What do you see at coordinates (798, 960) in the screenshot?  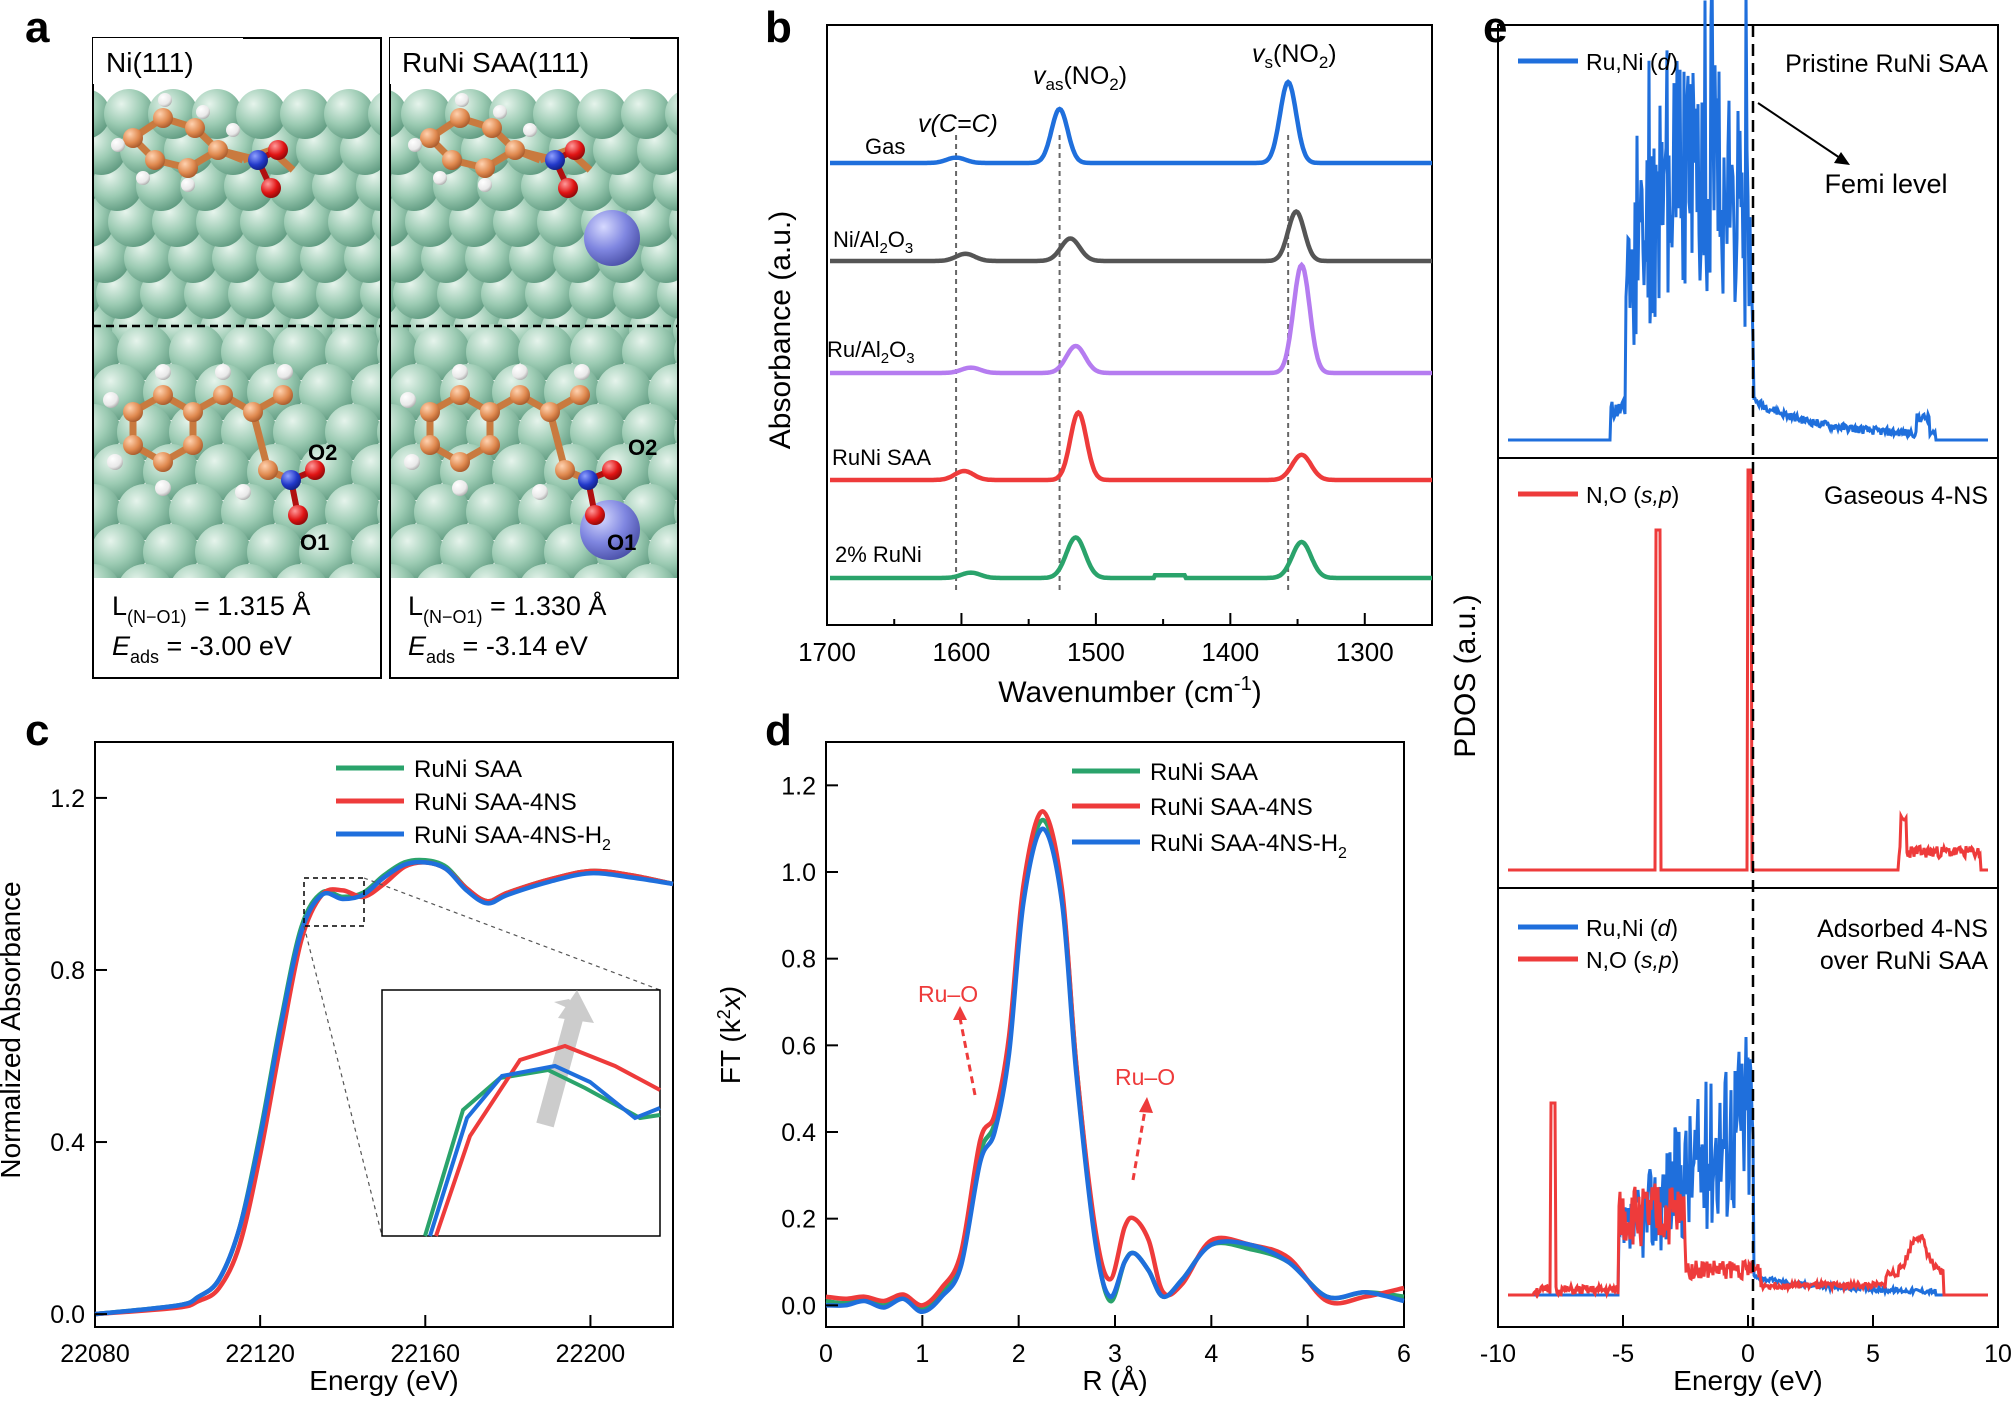 I see `exafs-ytick: 0.8` at bounding box center [798, 960].